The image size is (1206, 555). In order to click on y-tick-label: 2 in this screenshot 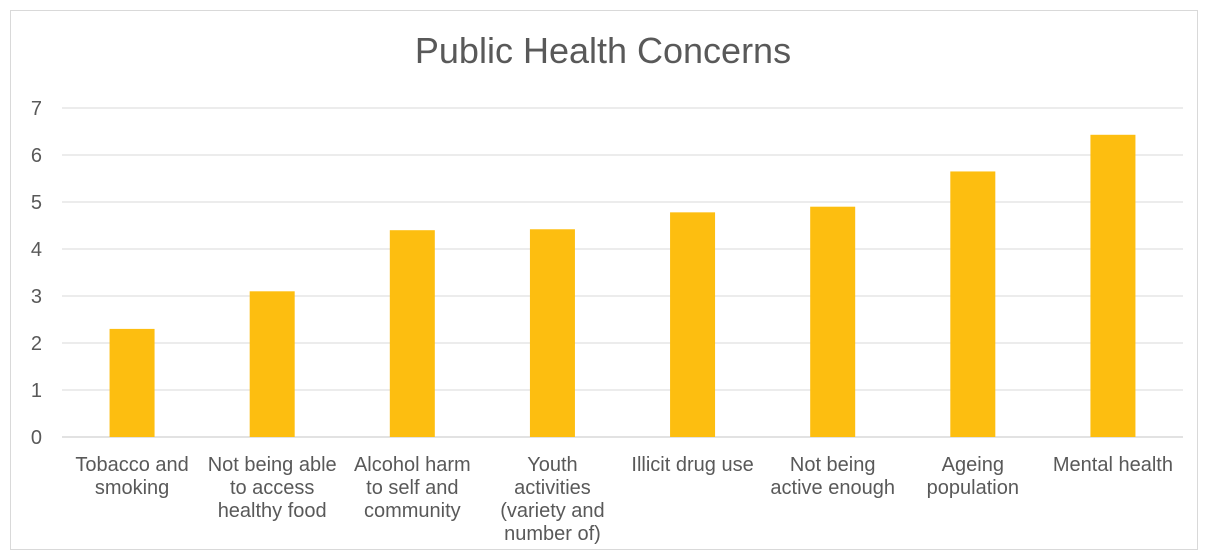, I will do `click(36, 344)`.